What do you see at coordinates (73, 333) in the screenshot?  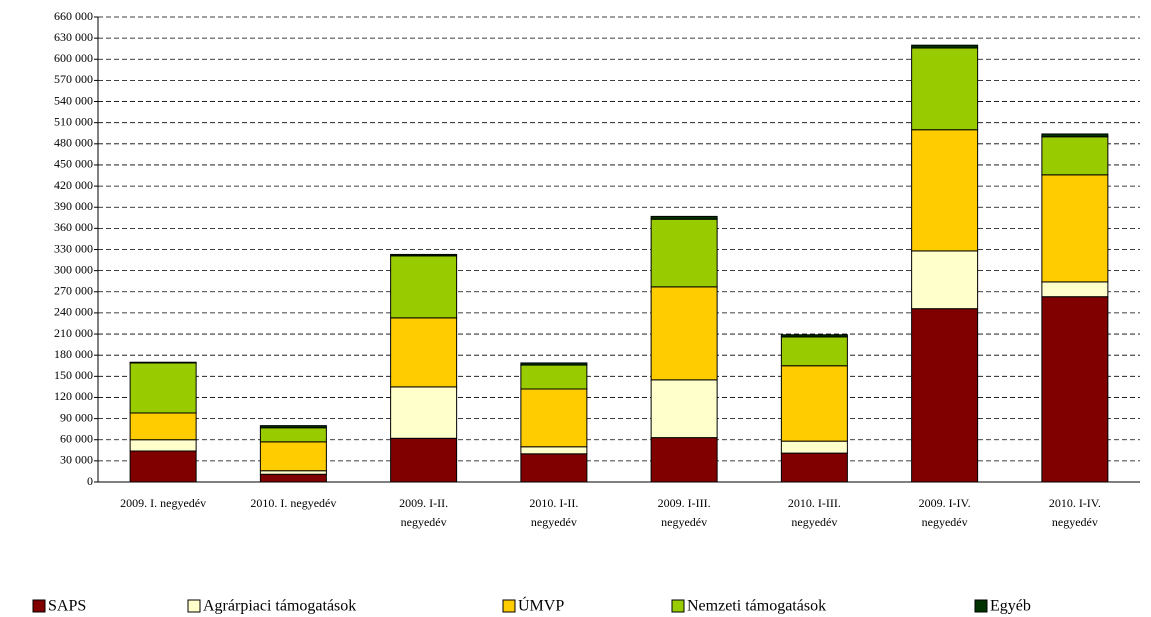 I see `y-tick-label: 210 000` at bounding box center [73, 333].